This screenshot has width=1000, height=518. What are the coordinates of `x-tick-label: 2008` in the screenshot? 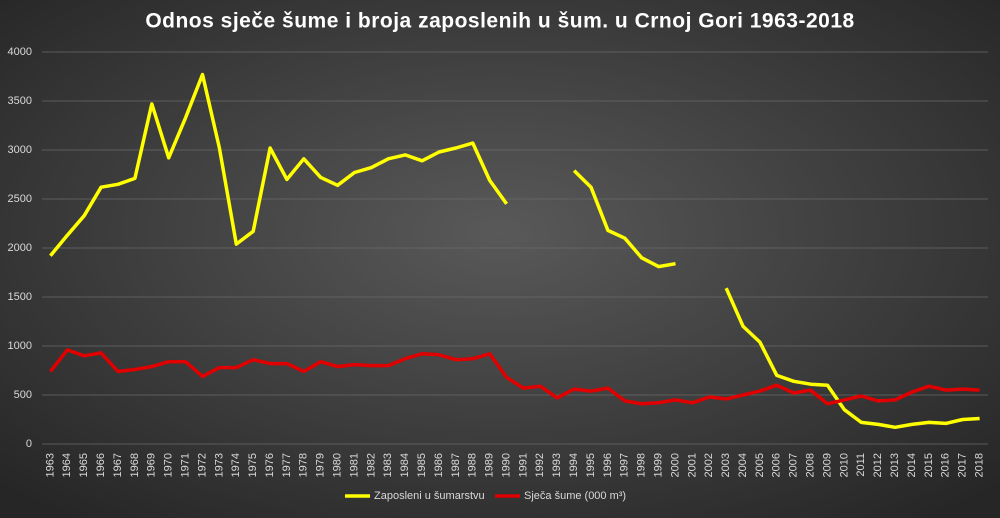 It's located at (811, 465).